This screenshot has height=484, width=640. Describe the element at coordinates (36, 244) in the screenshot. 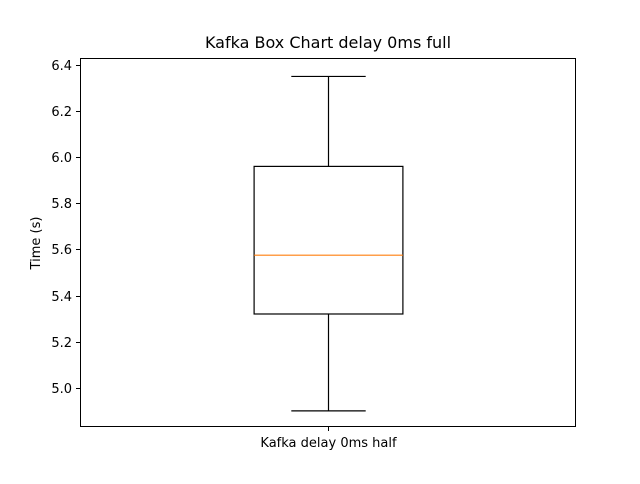

I see `y-axis-label: Time (s)` at that location.